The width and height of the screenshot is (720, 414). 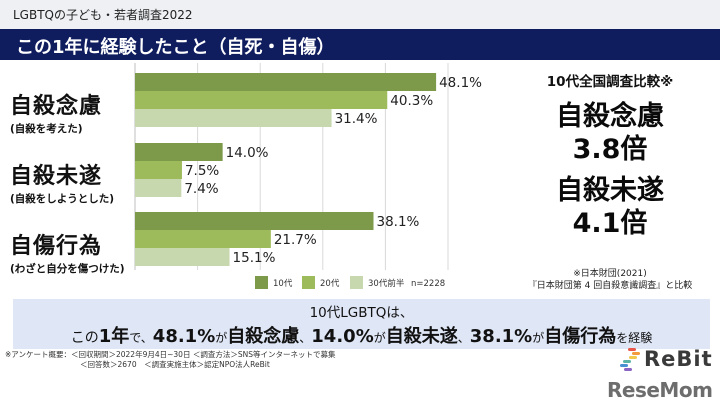 I want to click on summary-segment: で、, so click(x=141, y=338).